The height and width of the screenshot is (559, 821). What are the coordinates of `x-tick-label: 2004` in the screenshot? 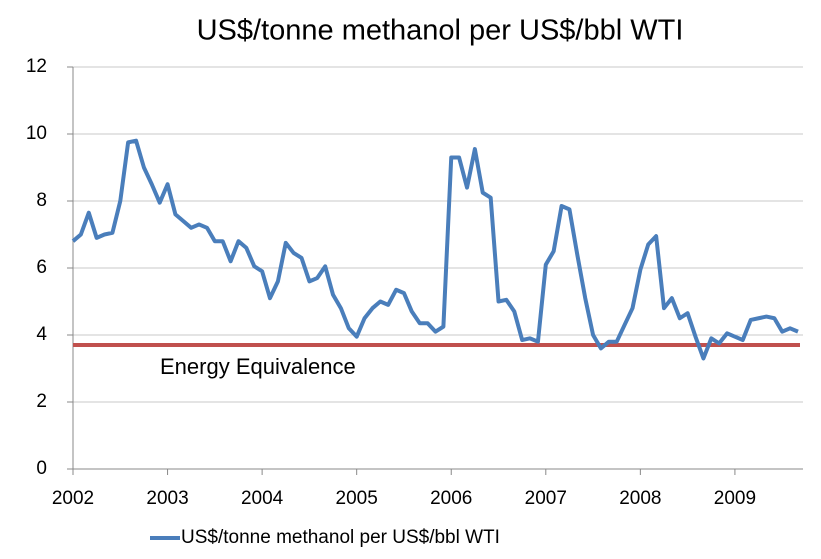 It's located at (262, 498).